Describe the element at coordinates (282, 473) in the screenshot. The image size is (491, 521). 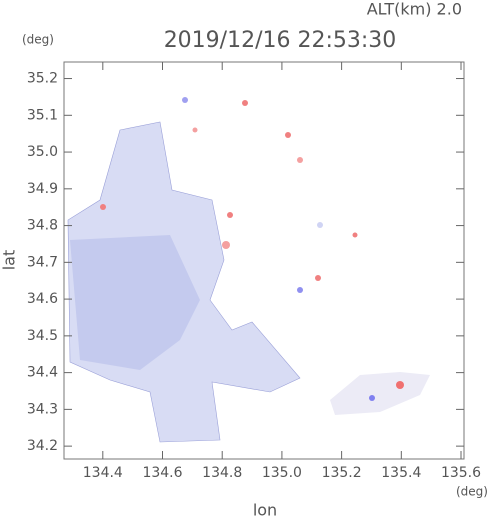
I see `x-tick-label: 135.0` at that location.